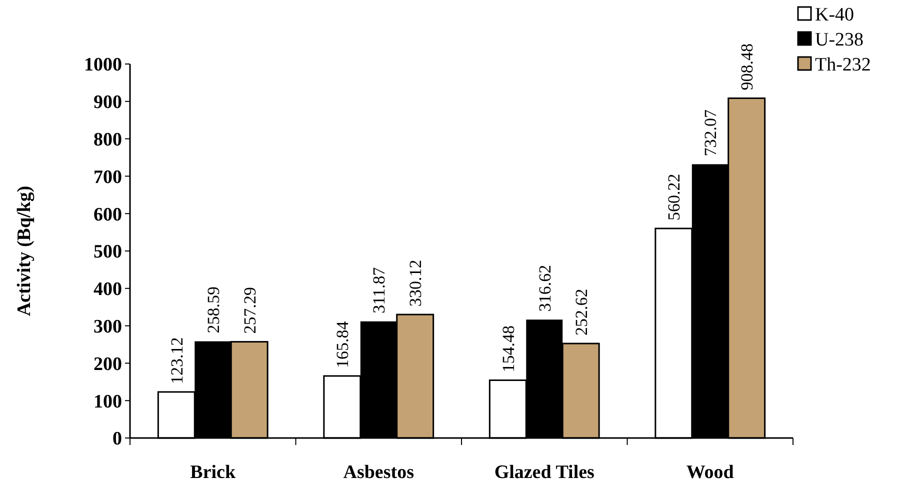  What do you see at coordinates (24, 251) in the screenshot?
I see `y-axis-title: Activity (Bq/kg)` at bounding box center [24, 251].